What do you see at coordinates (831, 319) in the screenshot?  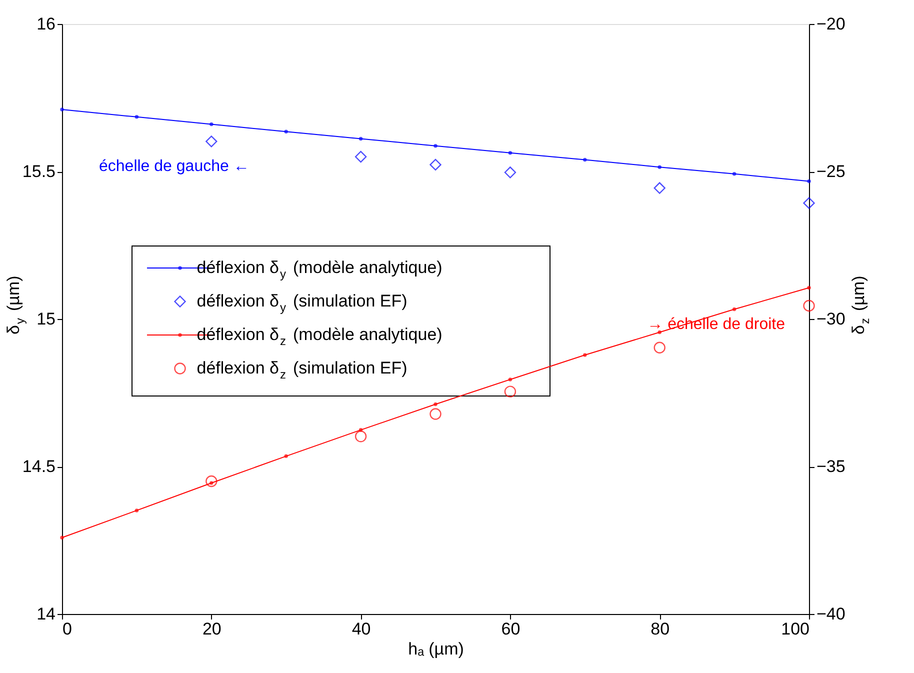 I see `y2-tick-label: −30` at bounding box center [831, 319].